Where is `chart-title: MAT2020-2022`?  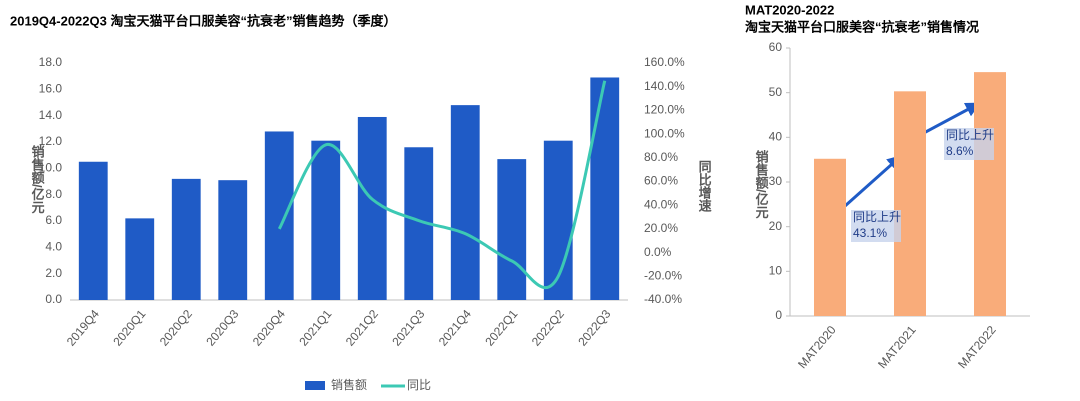 chart-title: MAT2020-2022 is located at coordinates (789, 9).